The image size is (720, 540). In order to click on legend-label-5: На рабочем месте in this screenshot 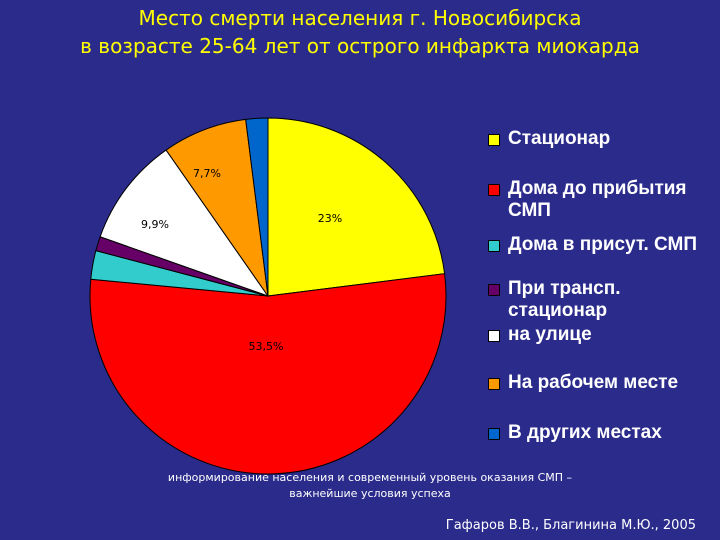, I will do `click(593, 382)`.